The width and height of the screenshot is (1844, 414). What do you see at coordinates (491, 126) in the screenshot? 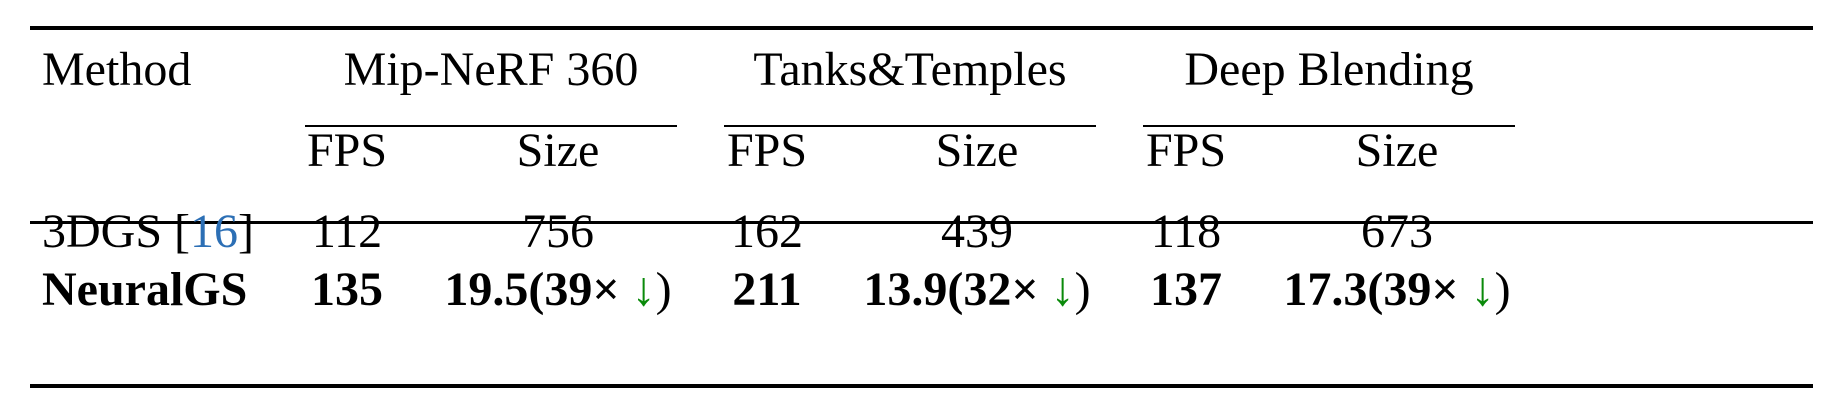
I see `group-underline-mipnerf` at bounding box center [491, 126].